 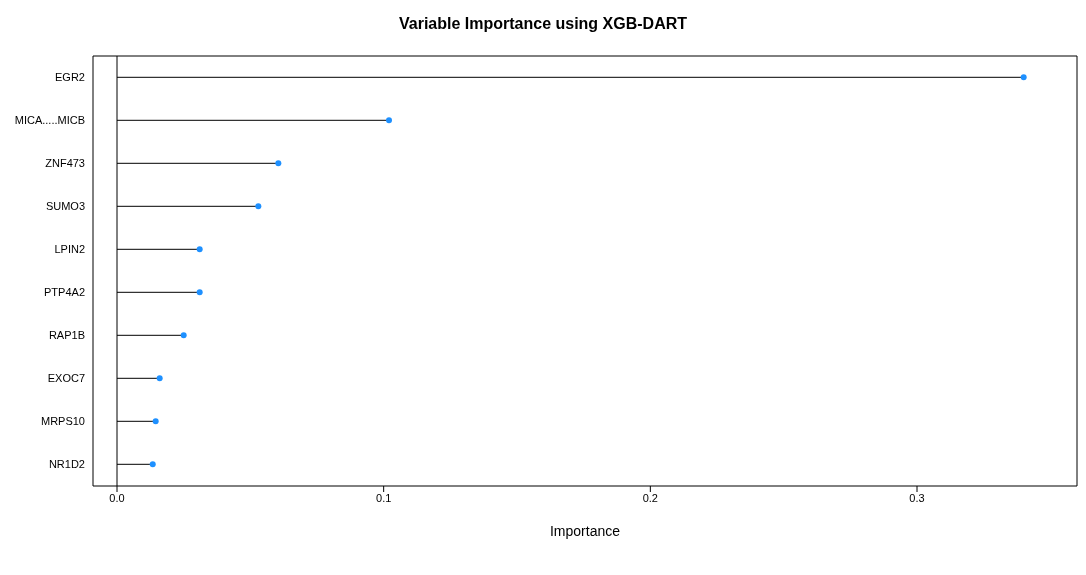 What do you see at coordinates (66, 464) in the screenshot?
I see `y-tick-label: NR1D2` at bounding box center [66, 464].